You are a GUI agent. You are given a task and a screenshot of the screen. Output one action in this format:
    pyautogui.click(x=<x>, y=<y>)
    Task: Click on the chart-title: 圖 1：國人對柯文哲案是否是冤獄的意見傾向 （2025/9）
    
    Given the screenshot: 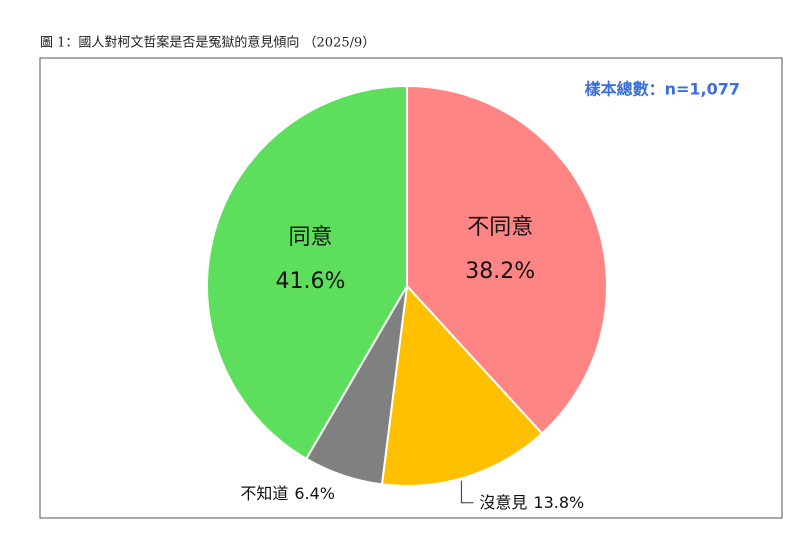 What is the action you would take?
    pyautogui.click(x=207, y=43)
    